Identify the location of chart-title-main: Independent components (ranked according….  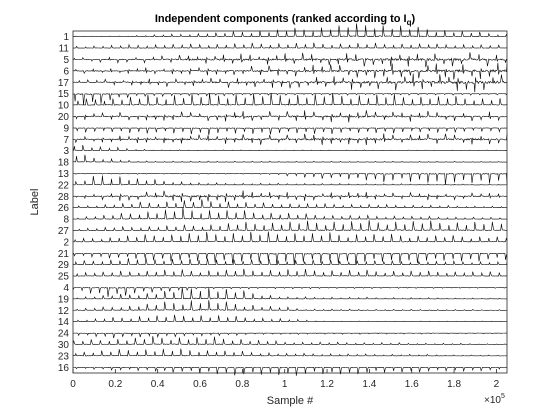
(281, 19).